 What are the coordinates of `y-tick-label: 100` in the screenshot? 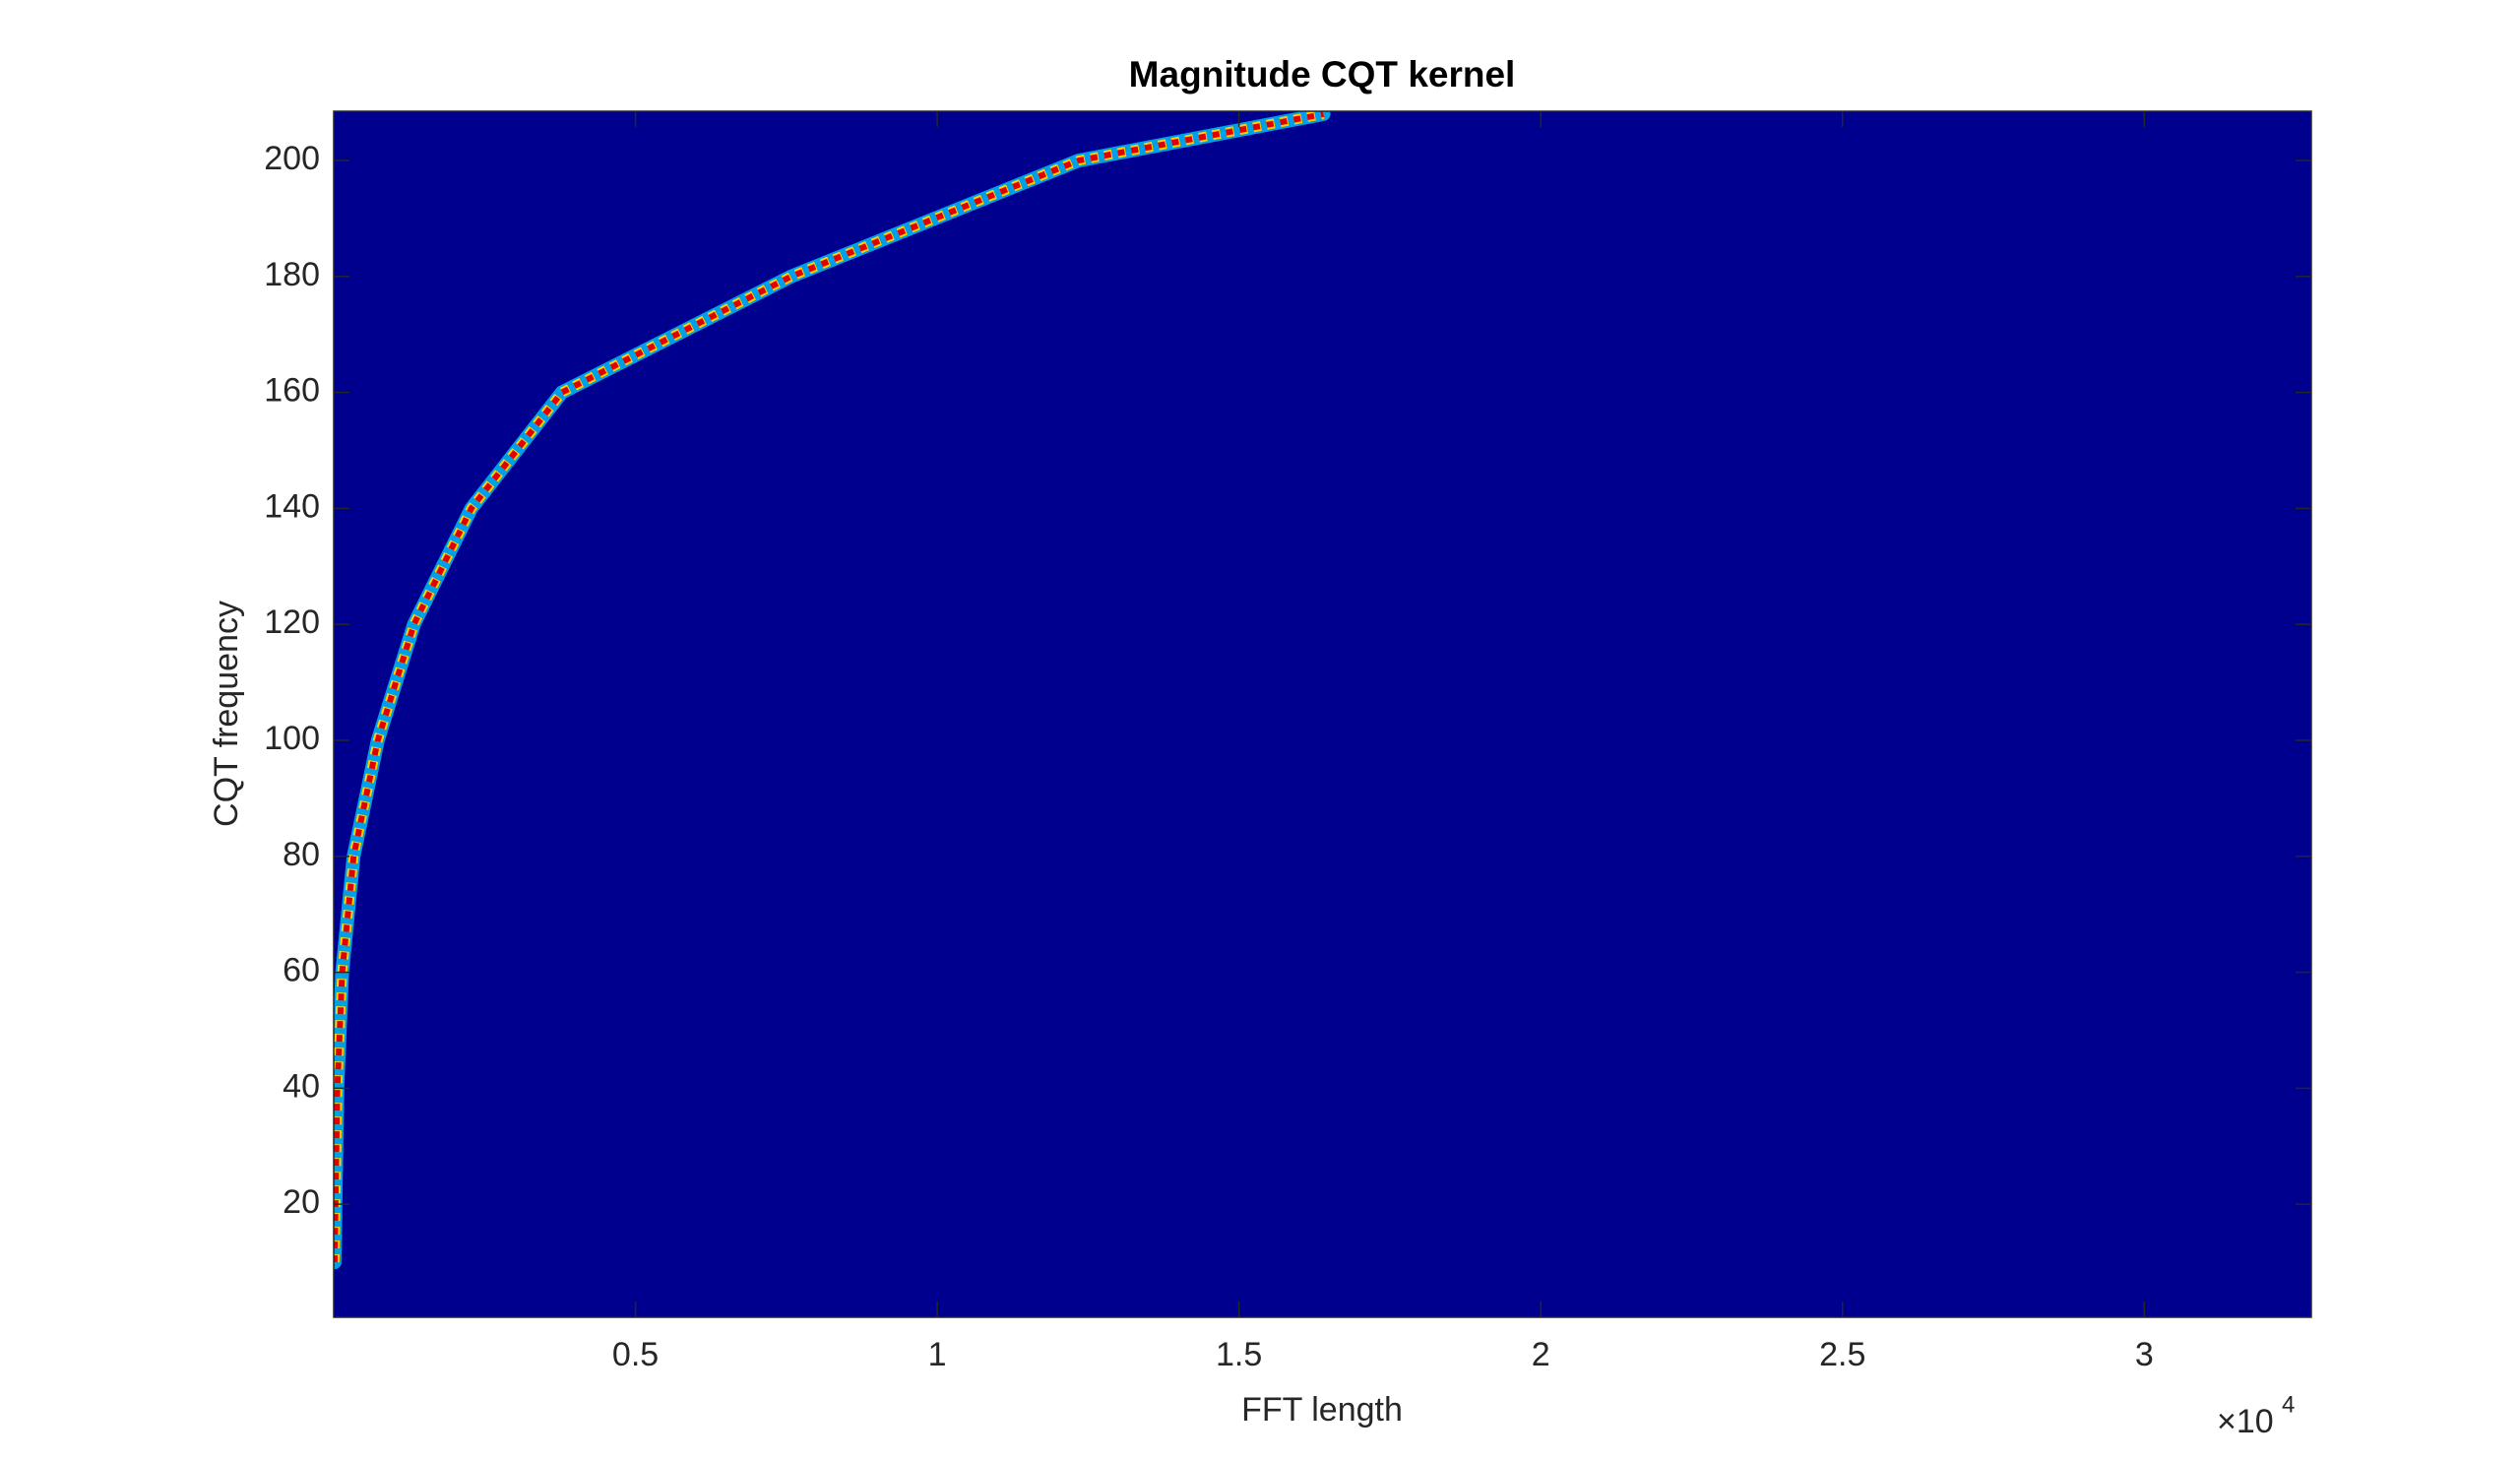 It's located at (292, 738).